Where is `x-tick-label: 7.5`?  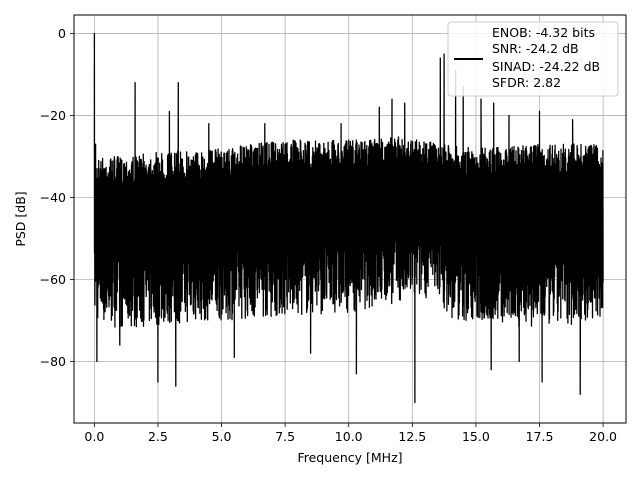 x-tick-label: 7.5 is located at coordinates (285, 436).